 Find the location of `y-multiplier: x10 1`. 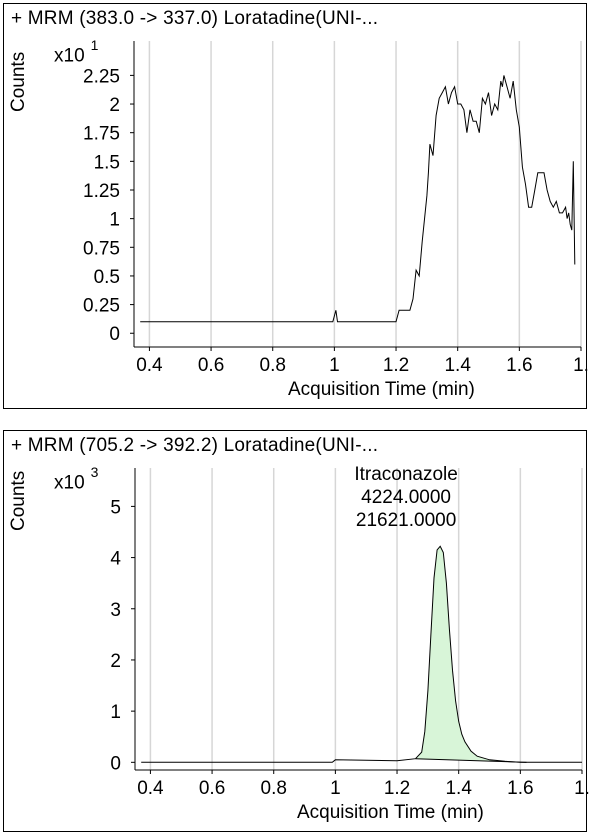

y-multiplier: x10 1 is located at coordinates (76, 52).